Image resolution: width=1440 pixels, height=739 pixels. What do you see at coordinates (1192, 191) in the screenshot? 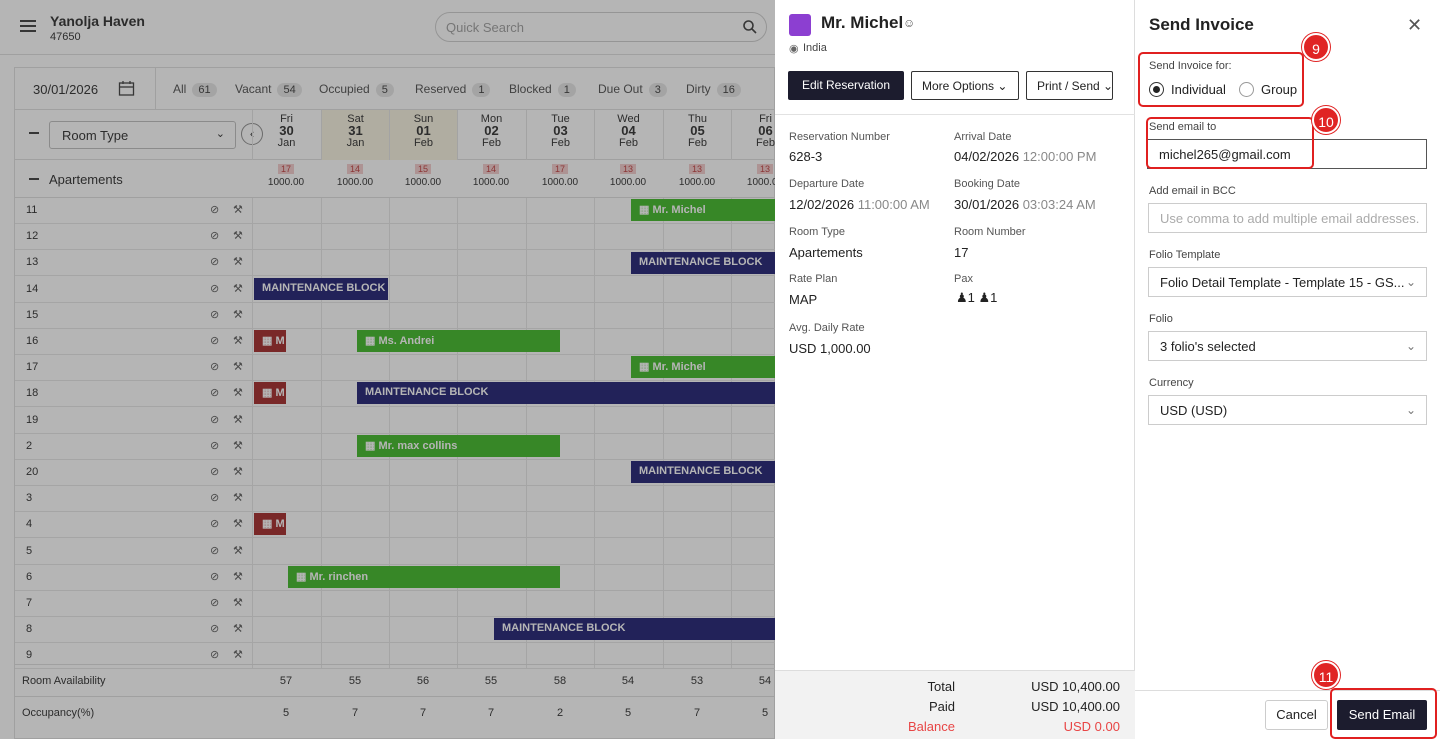
I see `bcc-label: Add email in BCC` at bounding box center [1192, 191].